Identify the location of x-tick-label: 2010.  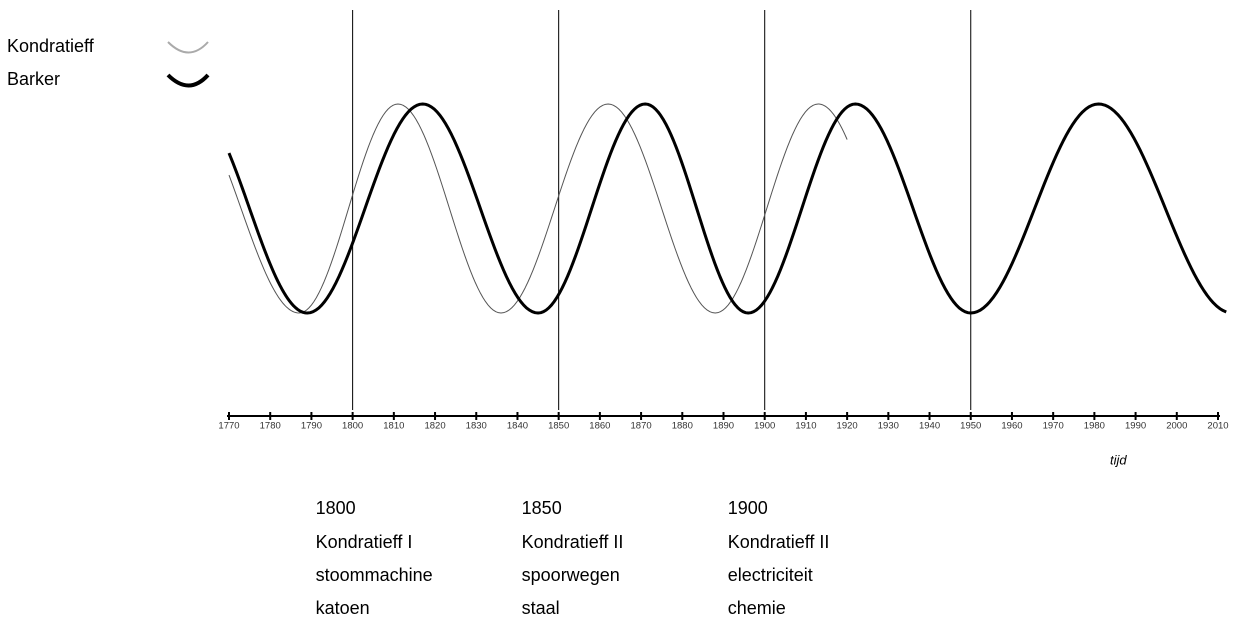
(1217, 426).